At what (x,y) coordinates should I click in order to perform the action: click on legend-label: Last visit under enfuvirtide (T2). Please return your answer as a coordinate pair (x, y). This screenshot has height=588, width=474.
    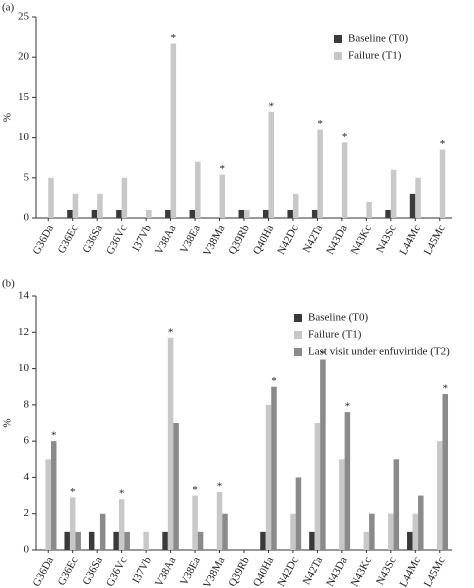
    Looking at the image, I should click on (379, 352).